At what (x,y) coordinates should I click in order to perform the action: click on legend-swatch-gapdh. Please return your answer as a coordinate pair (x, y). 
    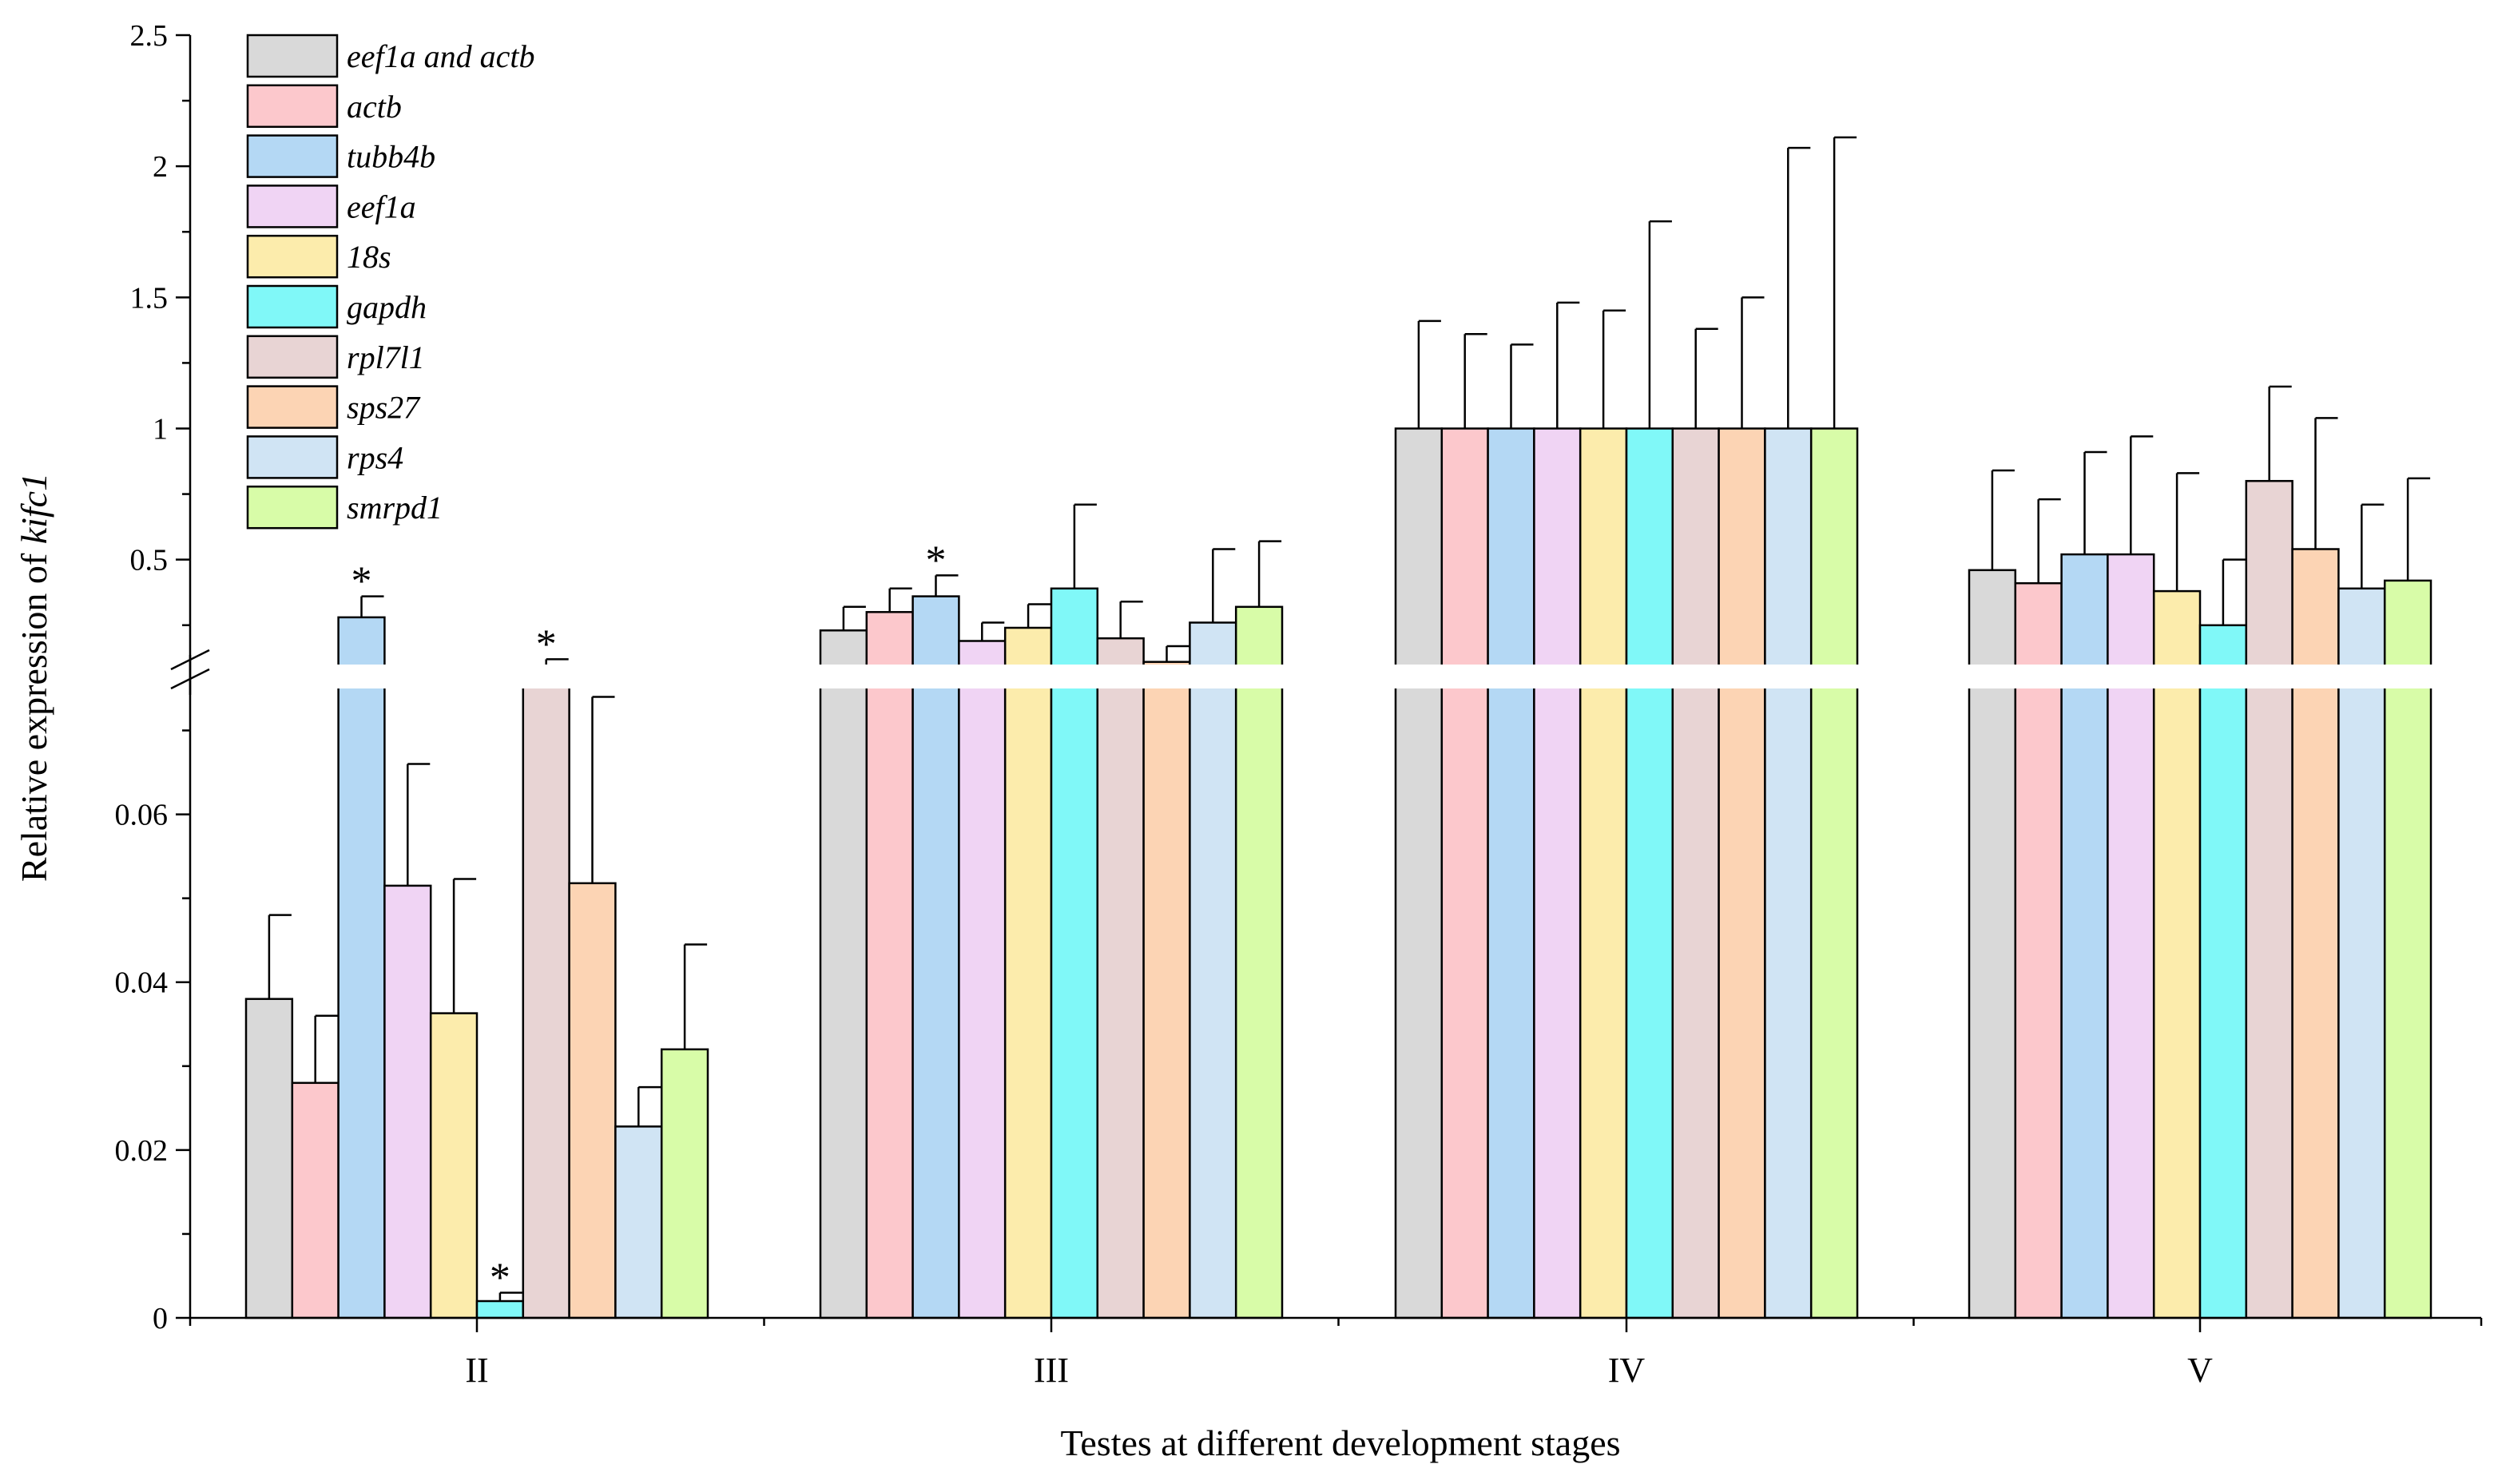
    Looking at the image, I should click on (292, 306).